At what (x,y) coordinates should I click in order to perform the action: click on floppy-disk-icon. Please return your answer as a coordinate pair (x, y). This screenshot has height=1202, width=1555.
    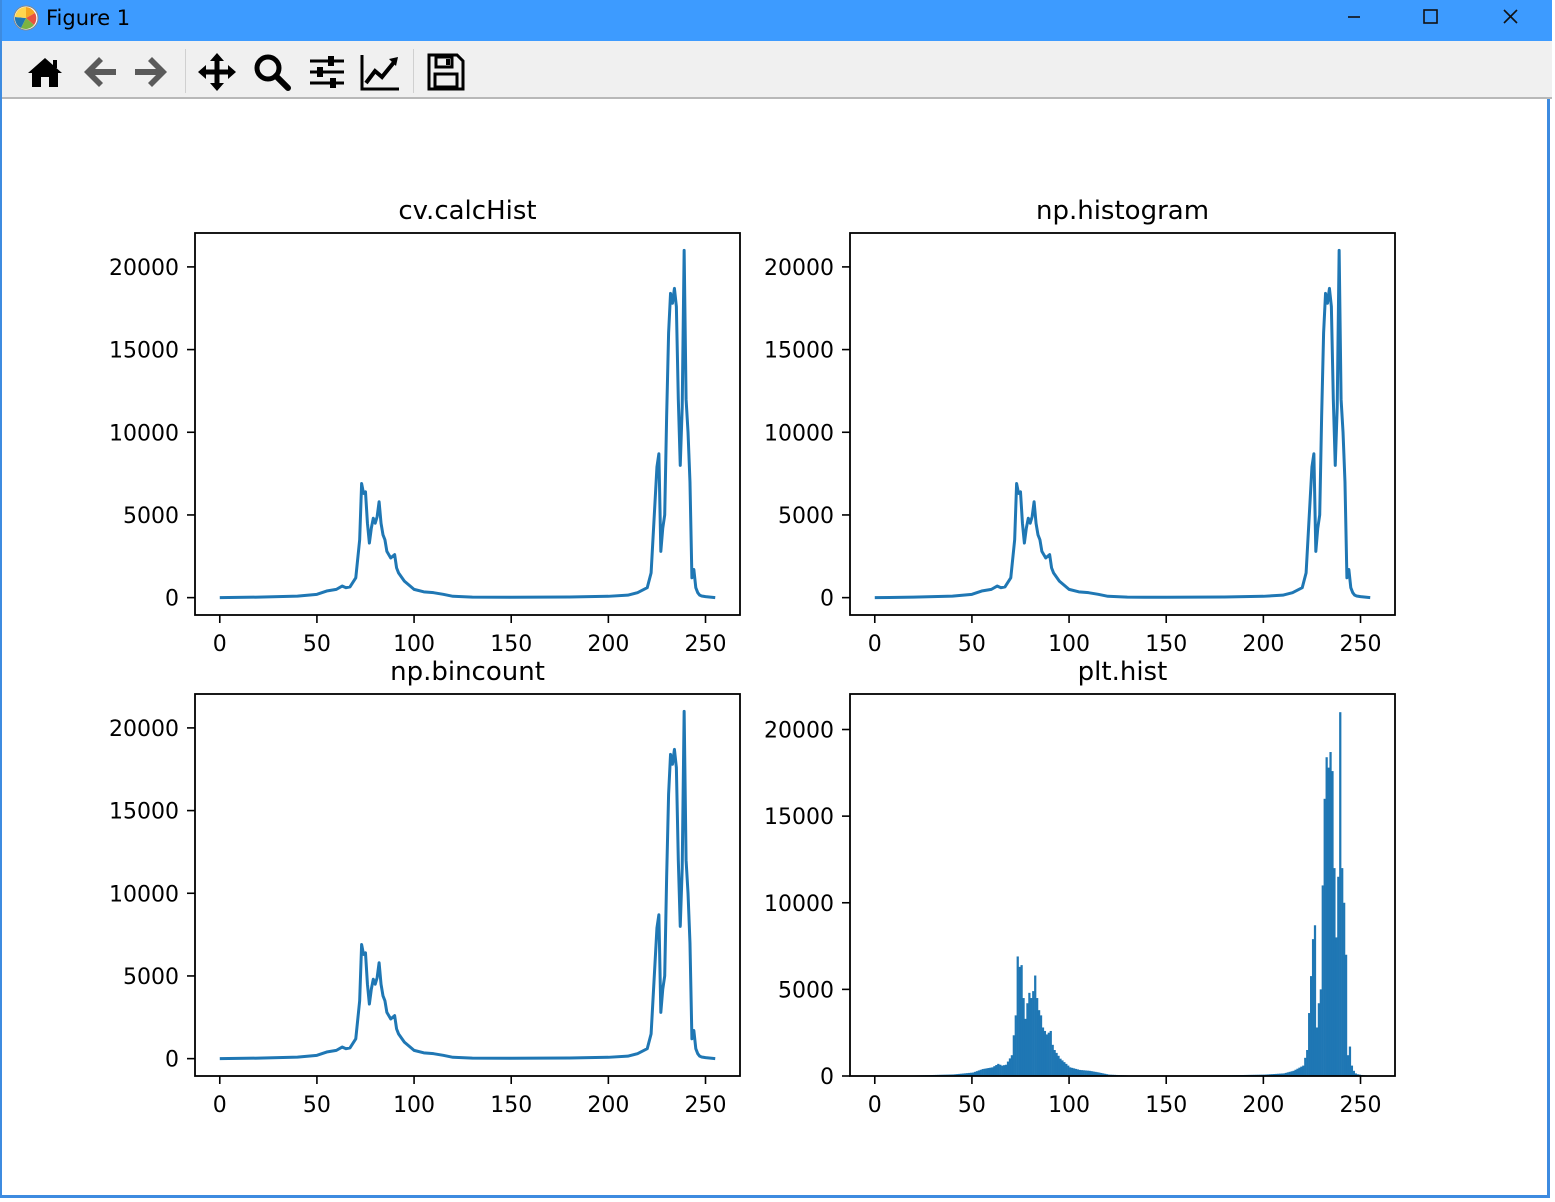
    Looking at the image, I should click on (446, 72).